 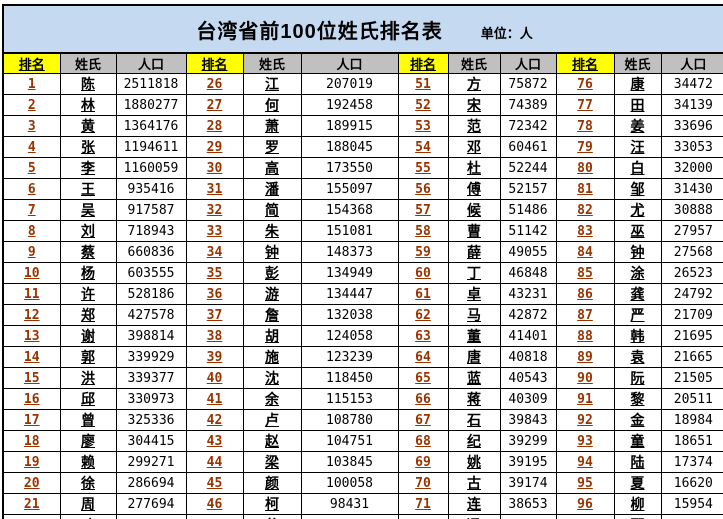 What do you see at coordinates (349, 147) in the screenshot?
I see `population-cell: 188045` at bounding box center [349, 147].